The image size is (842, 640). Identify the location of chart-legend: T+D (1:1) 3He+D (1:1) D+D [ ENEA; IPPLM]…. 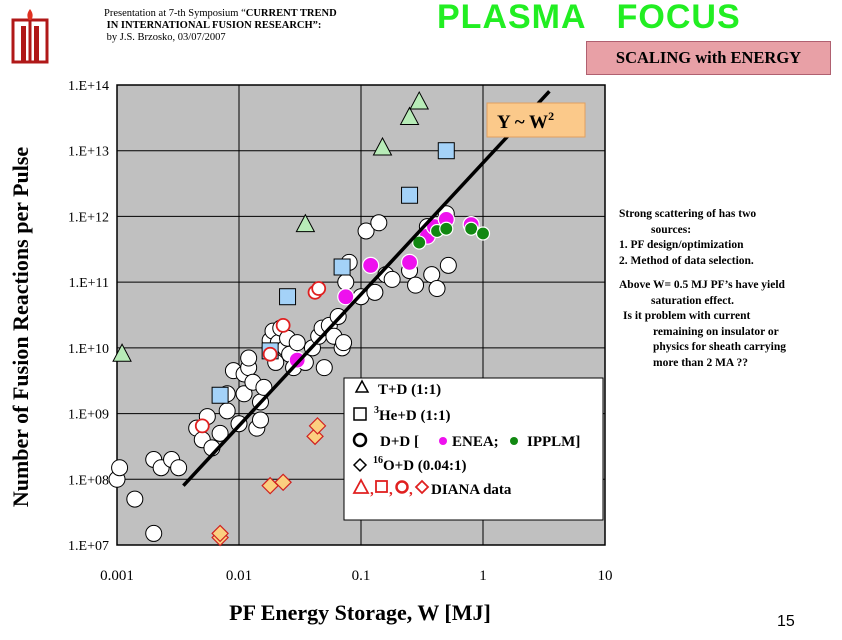
(473, 449).